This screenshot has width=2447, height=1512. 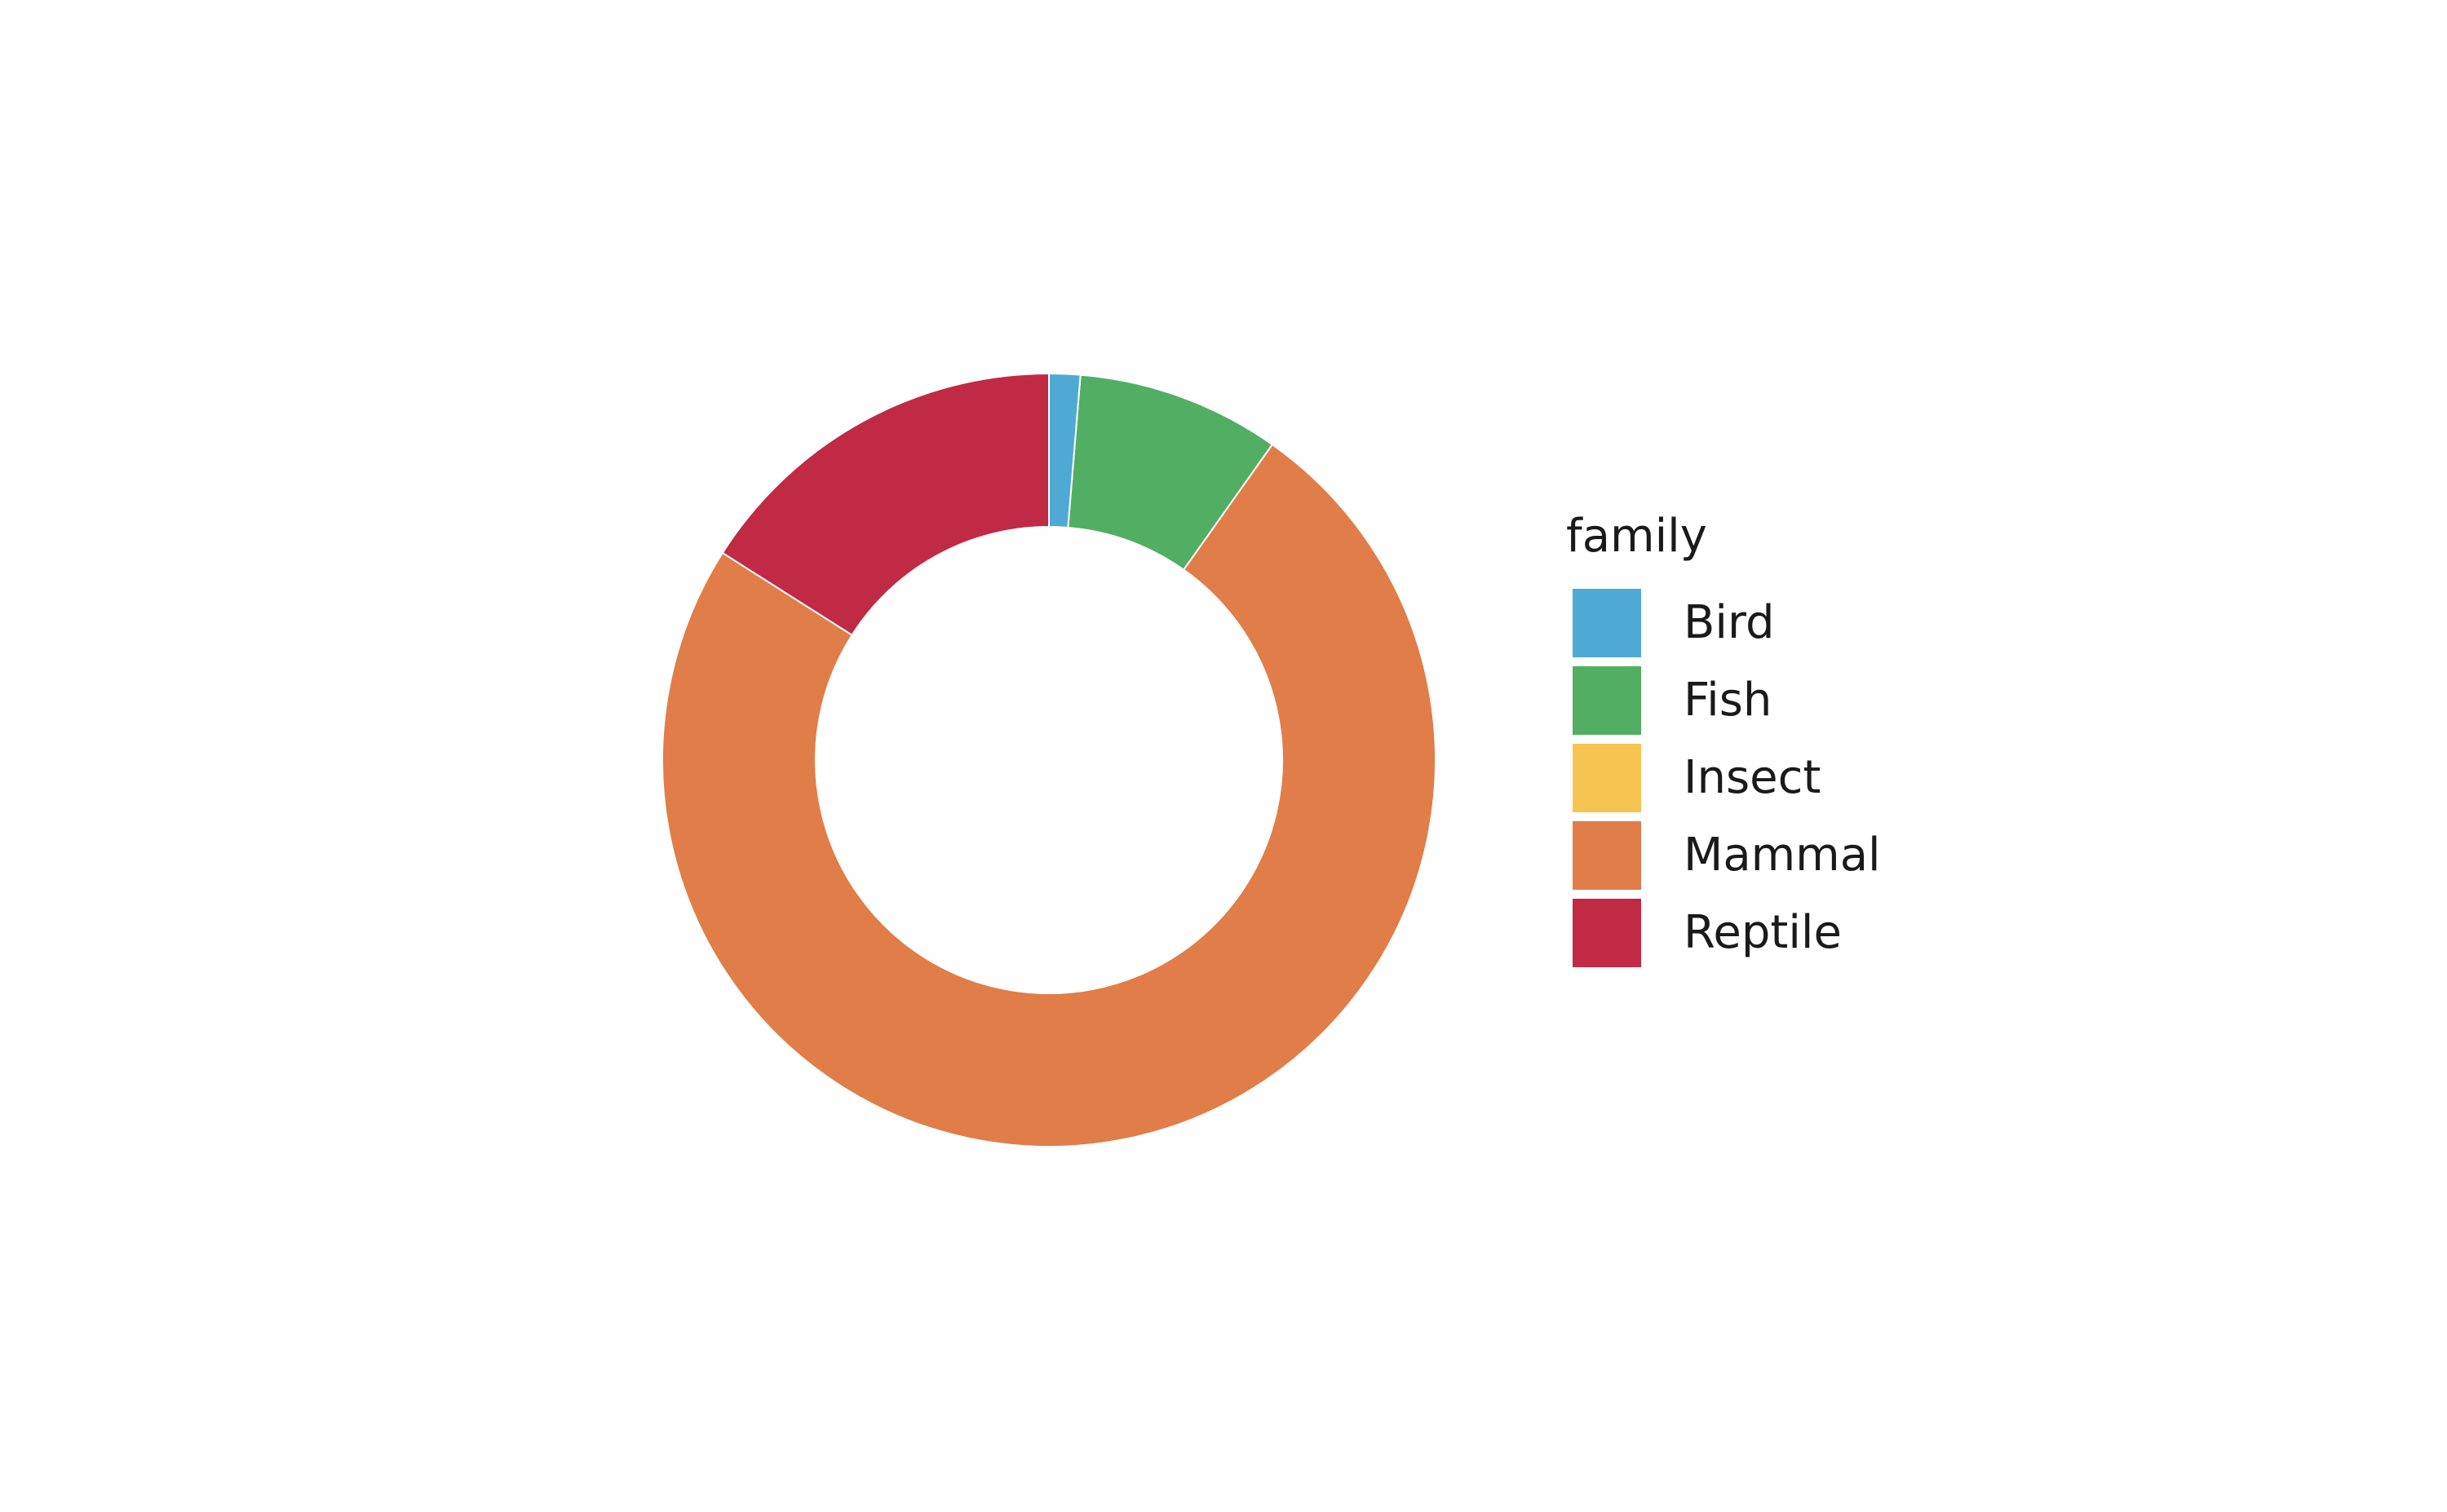 What do you see at coordinates (885, 505) in the screenshot?
I see `slice-reptile` at bounding box center [885, 505].